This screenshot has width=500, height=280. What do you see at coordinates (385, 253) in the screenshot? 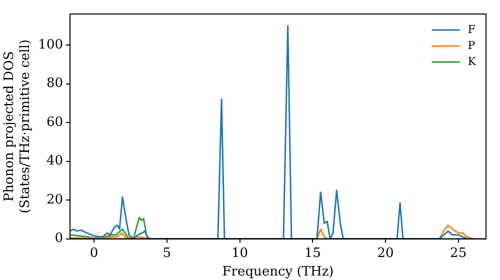
I see `x-tick-label: 20` at bounding box center [385, 253].